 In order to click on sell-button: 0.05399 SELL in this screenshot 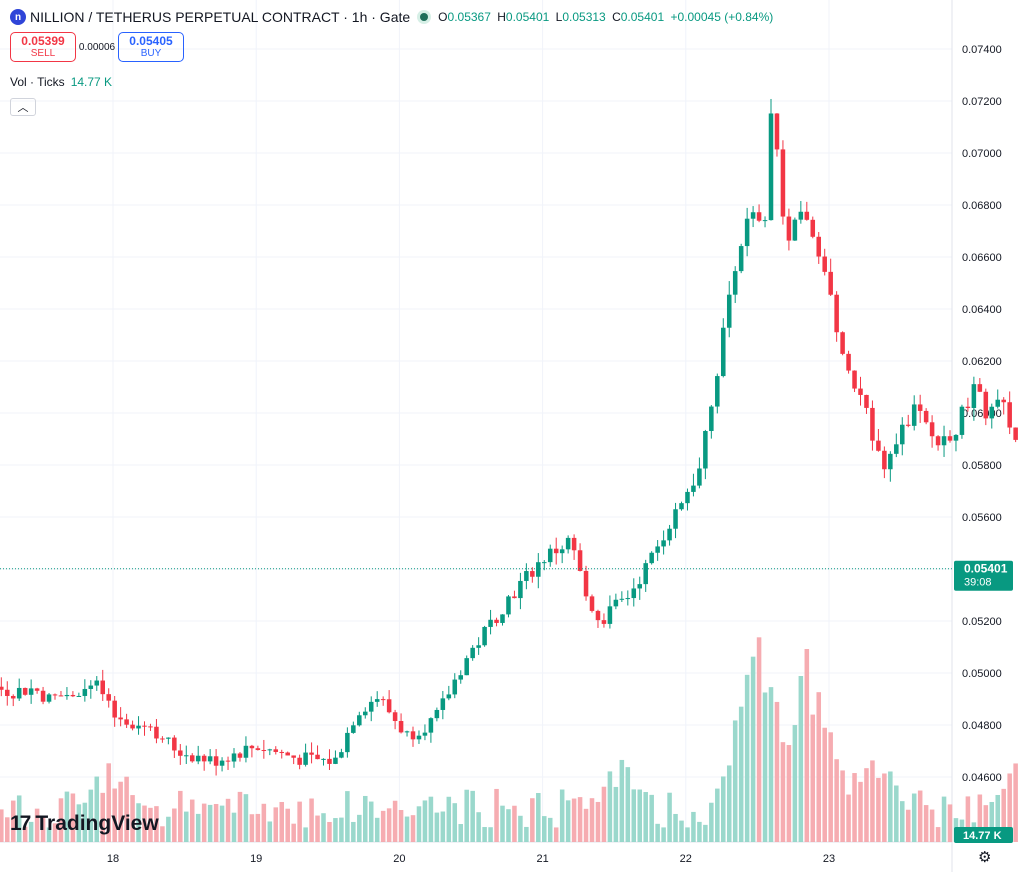, I will do `click(43, 47)`.